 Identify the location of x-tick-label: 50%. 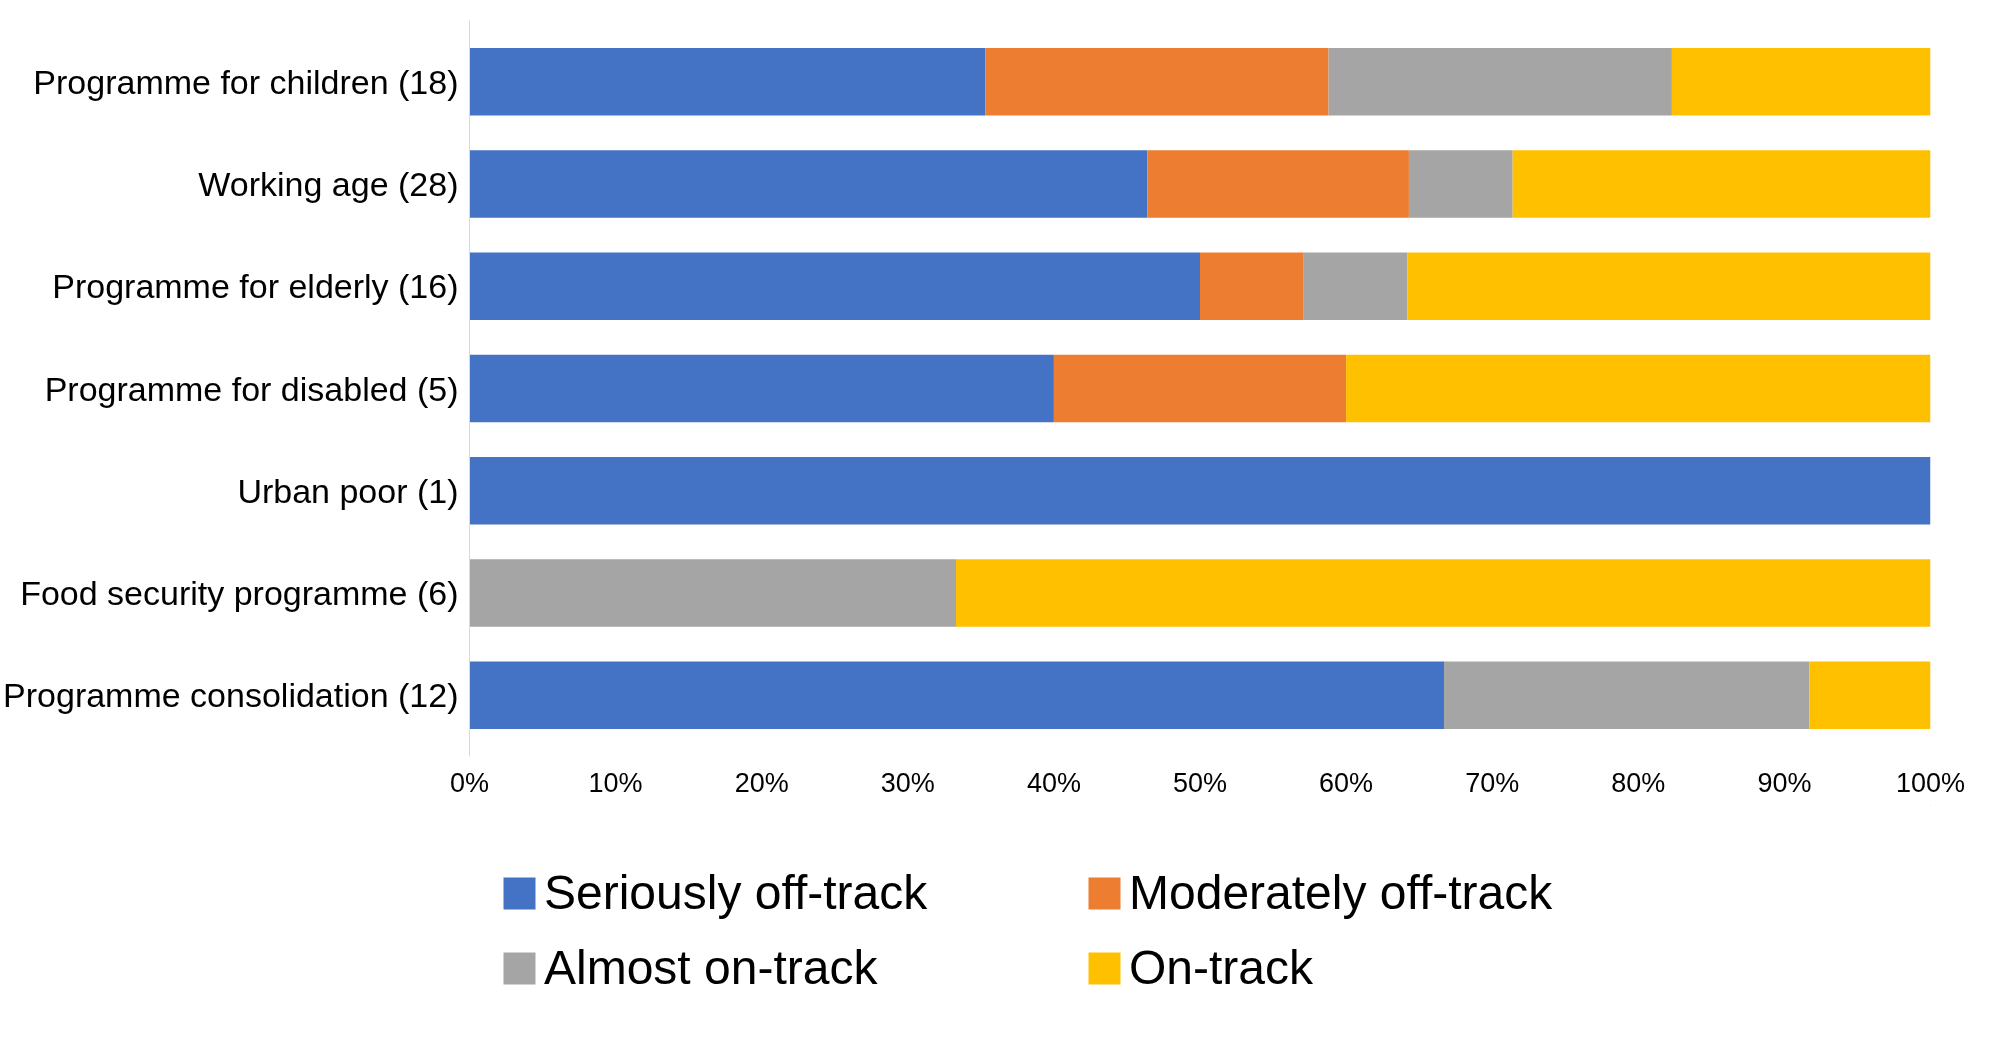
(1200, 782).